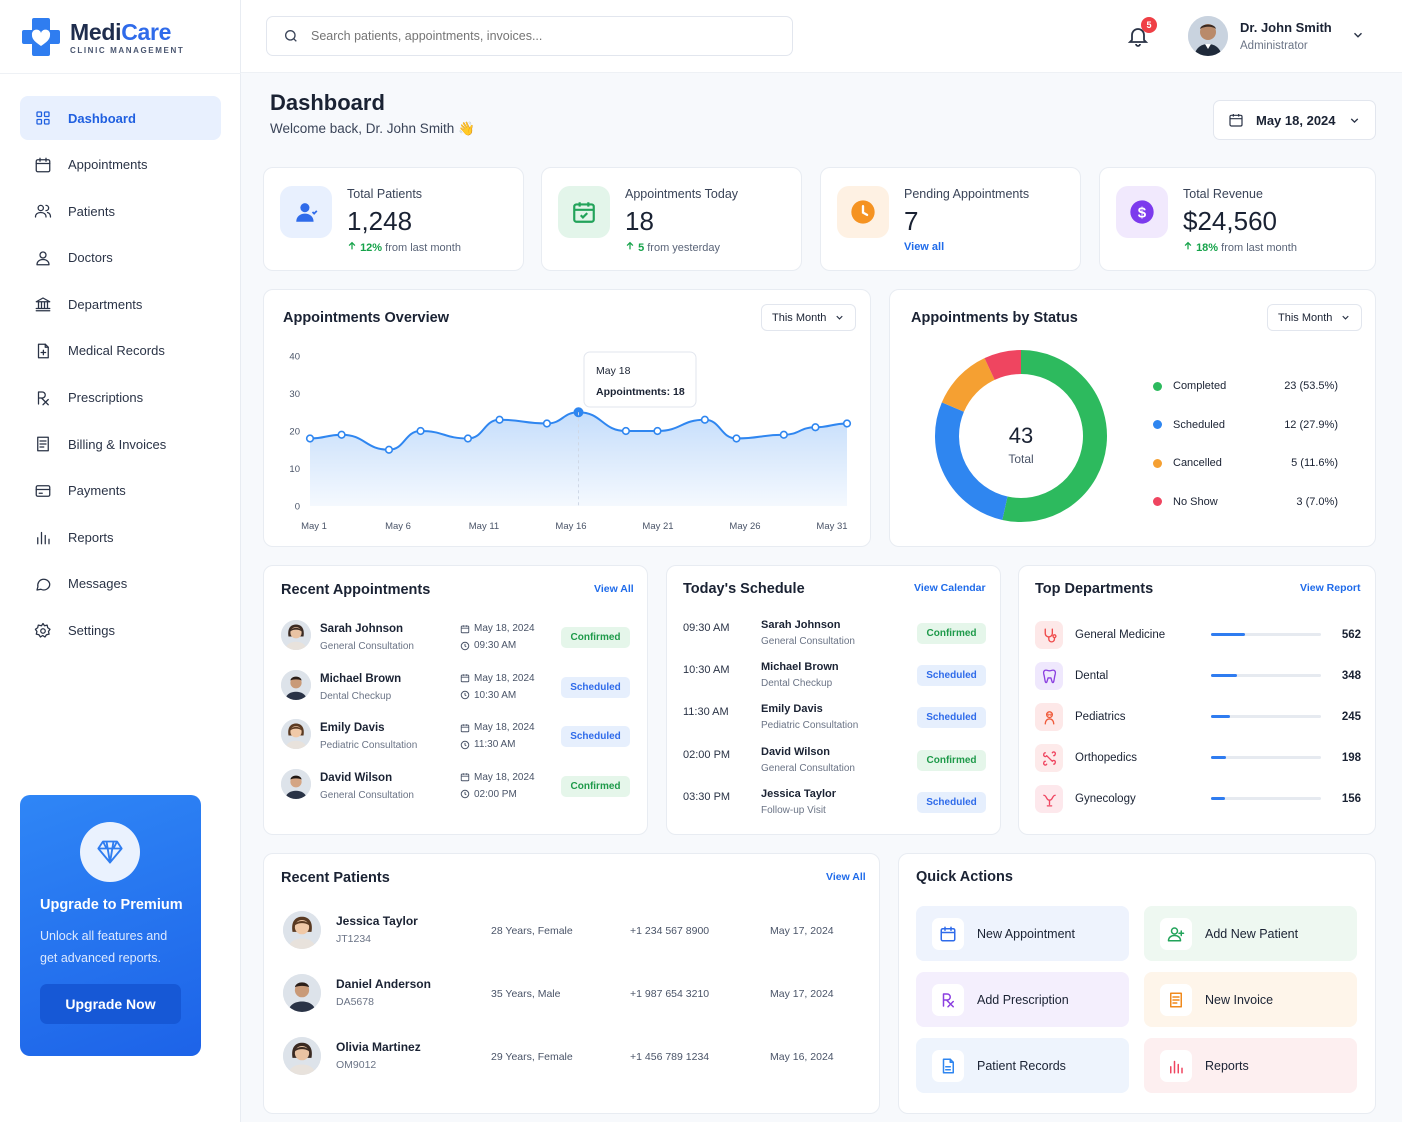 This screenshot has width=1402, height=1122. Describe the element at coordinates (924, 247) in the screenshot. I see `view-all-pending-link: View all` at that location.